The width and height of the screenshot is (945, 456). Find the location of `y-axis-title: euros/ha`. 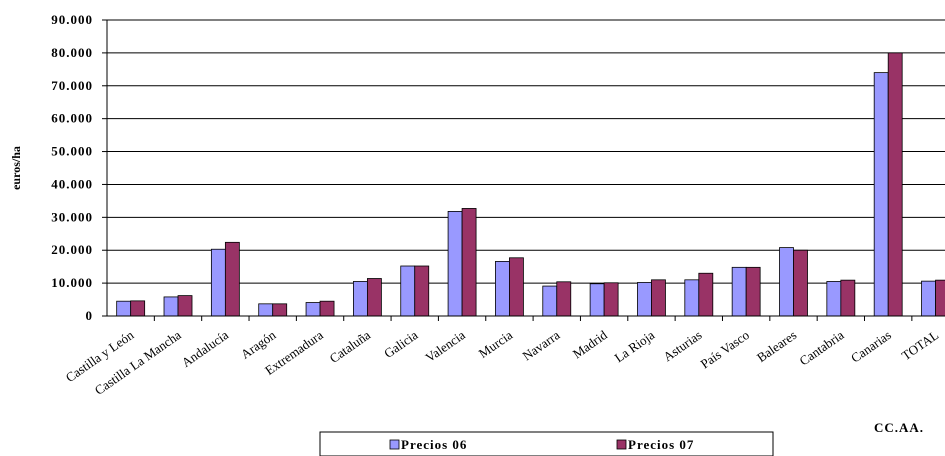

y-axis-title: euros/ha is located at coordinates (16, 168).